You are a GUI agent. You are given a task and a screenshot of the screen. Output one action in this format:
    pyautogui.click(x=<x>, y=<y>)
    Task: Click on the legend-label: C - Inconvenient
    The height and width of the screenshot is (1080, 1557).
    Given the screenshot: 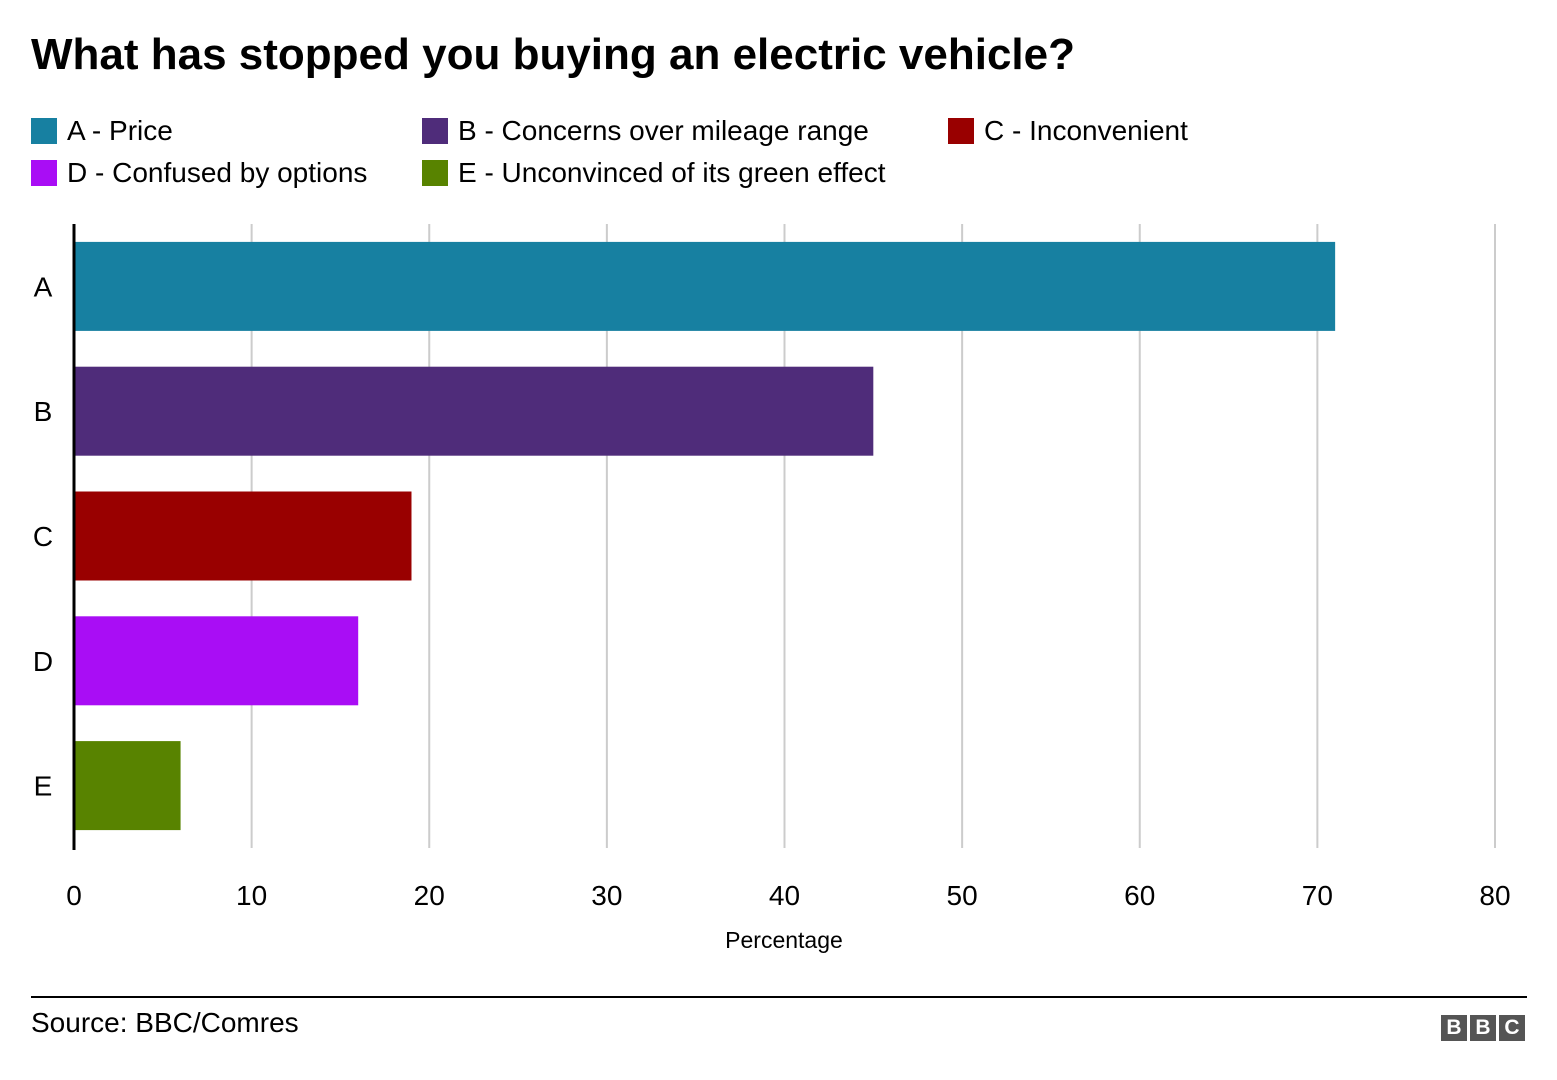 What is the action you would take?
    pyautogui.click(x=1086, y=130)
    